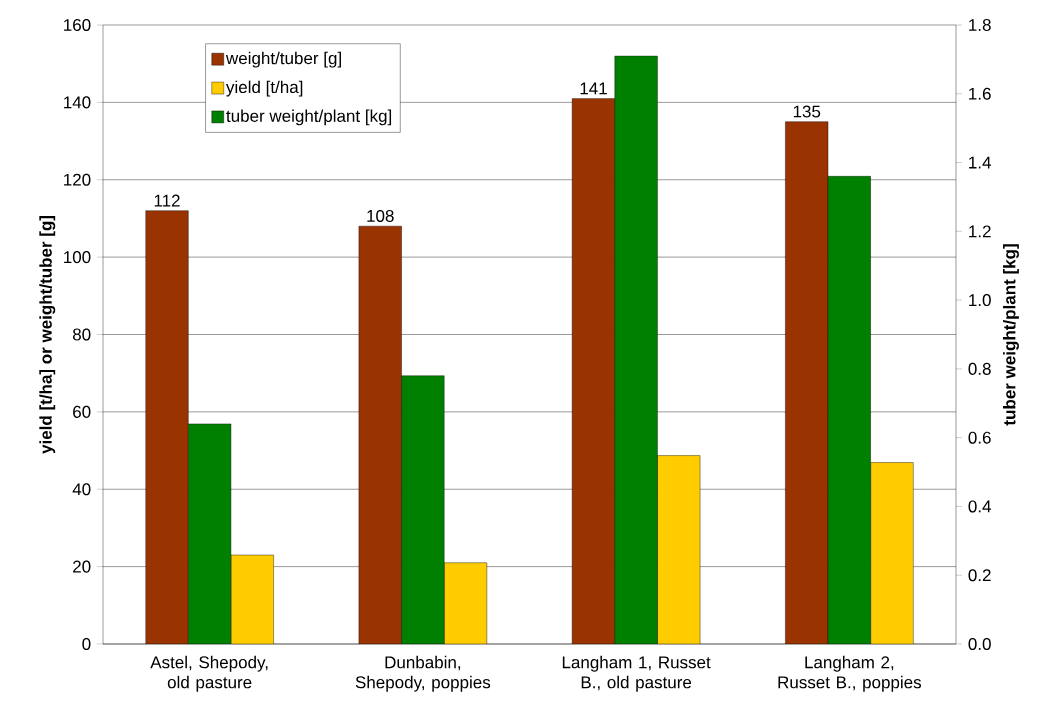 The image size is (1042, 715). What do you see at coordinates (593, 88) in the screenshot?
I see `data-label: 141` at bounding box center [593, 88].